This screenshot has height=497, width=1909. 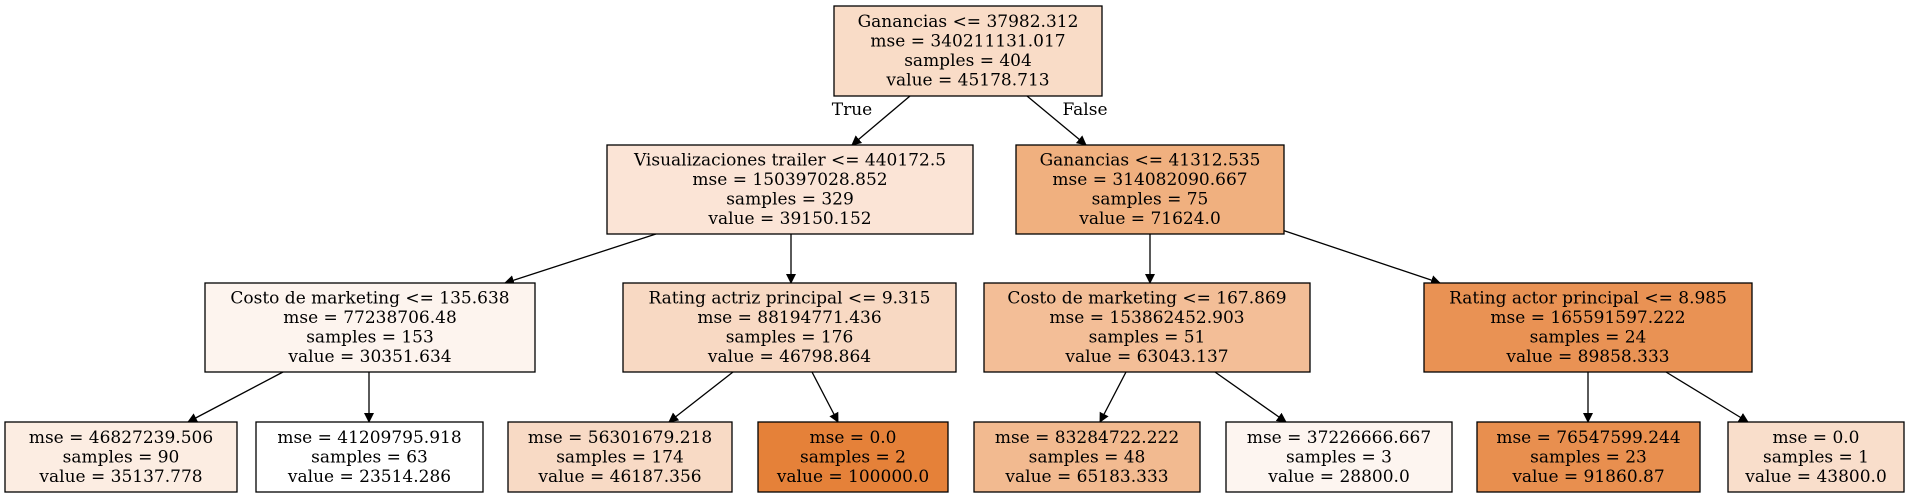 I want to click on node-line: Rating actor principal <= 8.985, so click(x=1588, y=299).